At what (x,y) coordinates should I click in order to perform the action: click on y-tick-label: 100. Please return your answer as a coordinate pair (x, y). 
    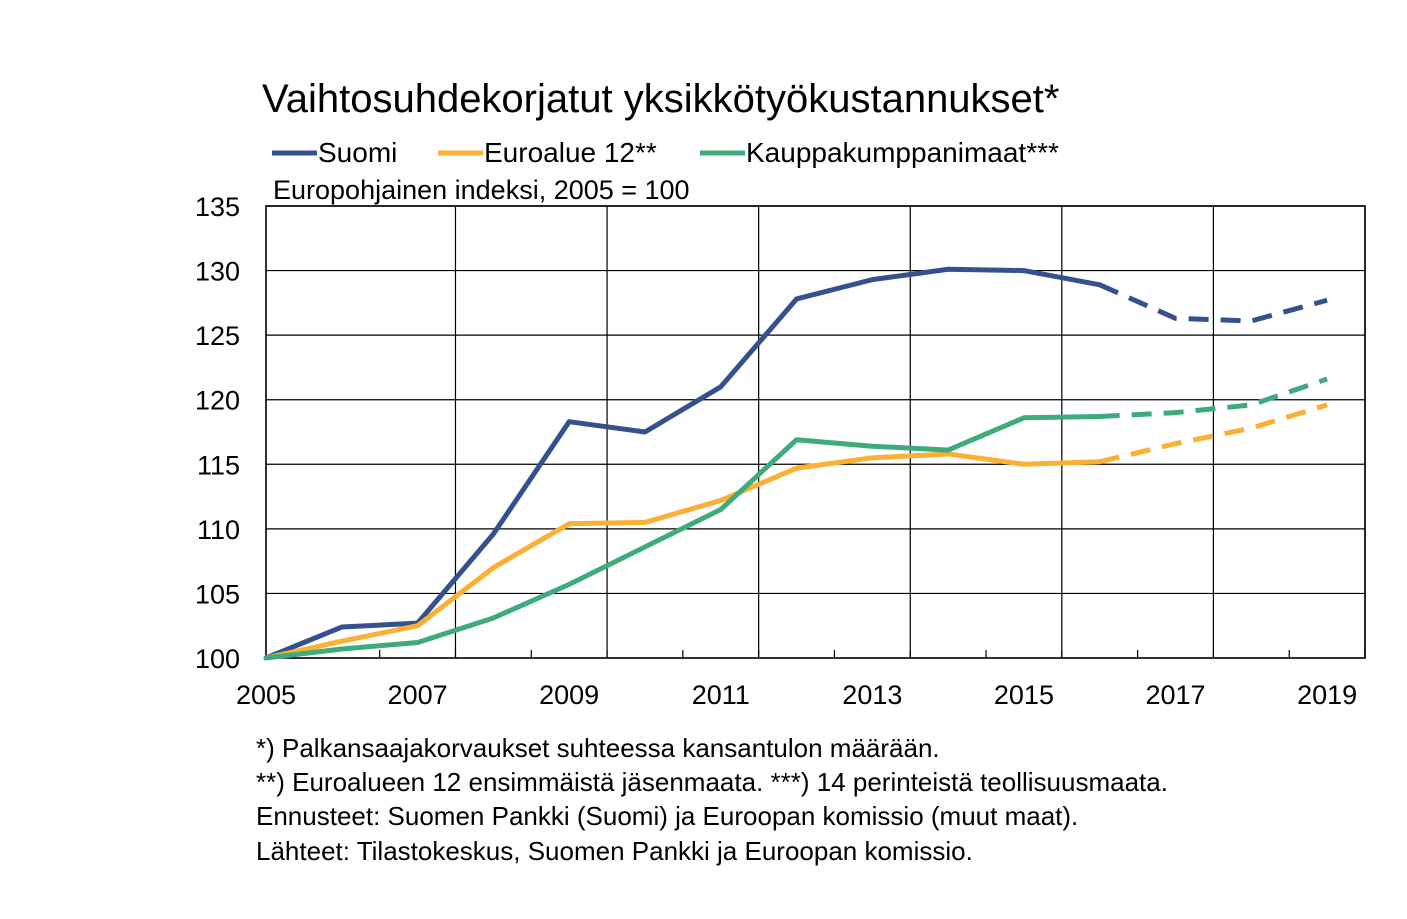
    Looking at the image, I should click on (217, 659).